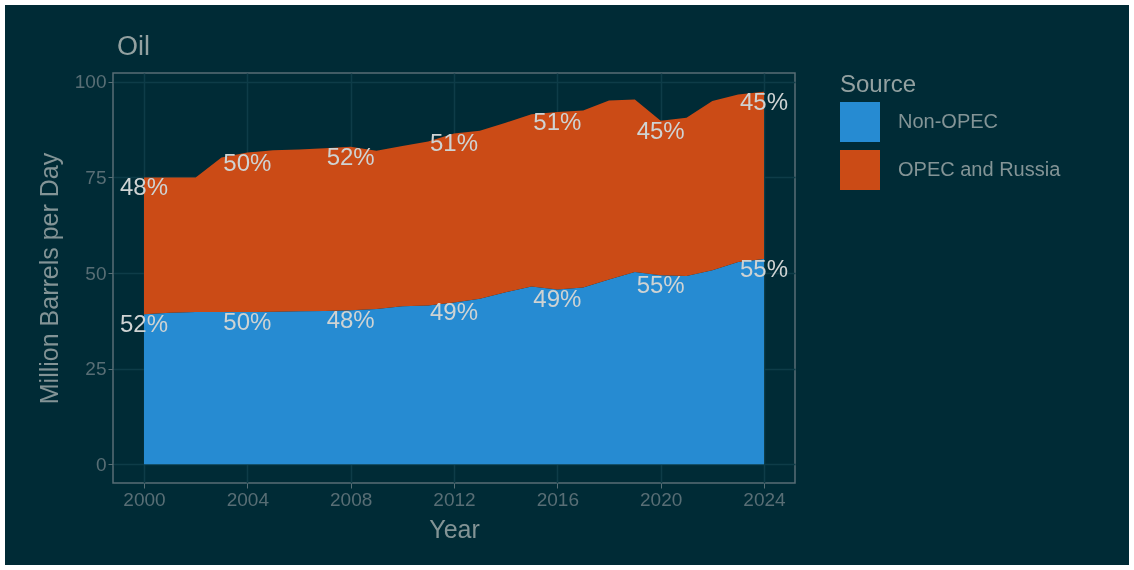 The width and height of the screenshot is (1134, 570). Describe the element at coordinates (454, 499) in the screenshot. I see `x-tick-label: 2012` at that location.